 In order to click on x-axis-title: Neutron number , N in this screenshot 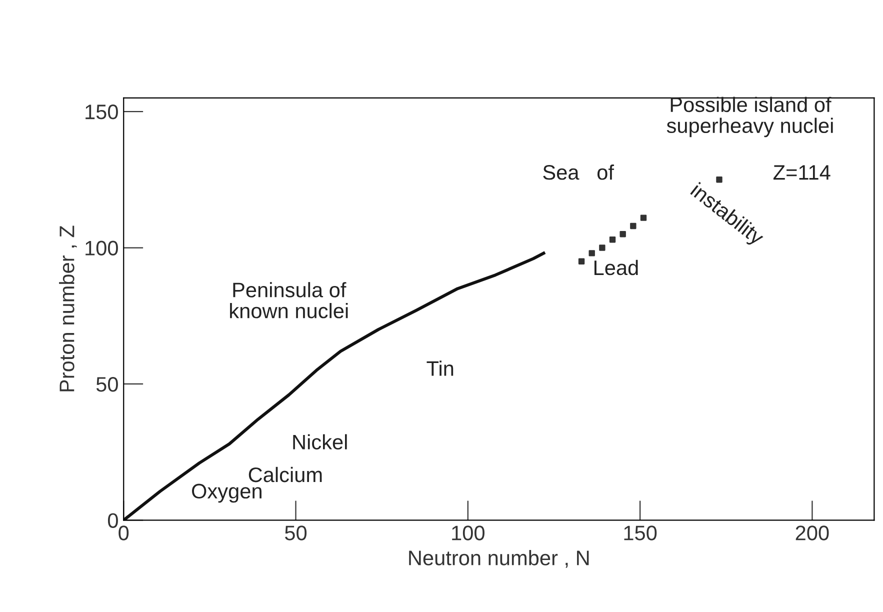, I will do `click(499, 559)`.